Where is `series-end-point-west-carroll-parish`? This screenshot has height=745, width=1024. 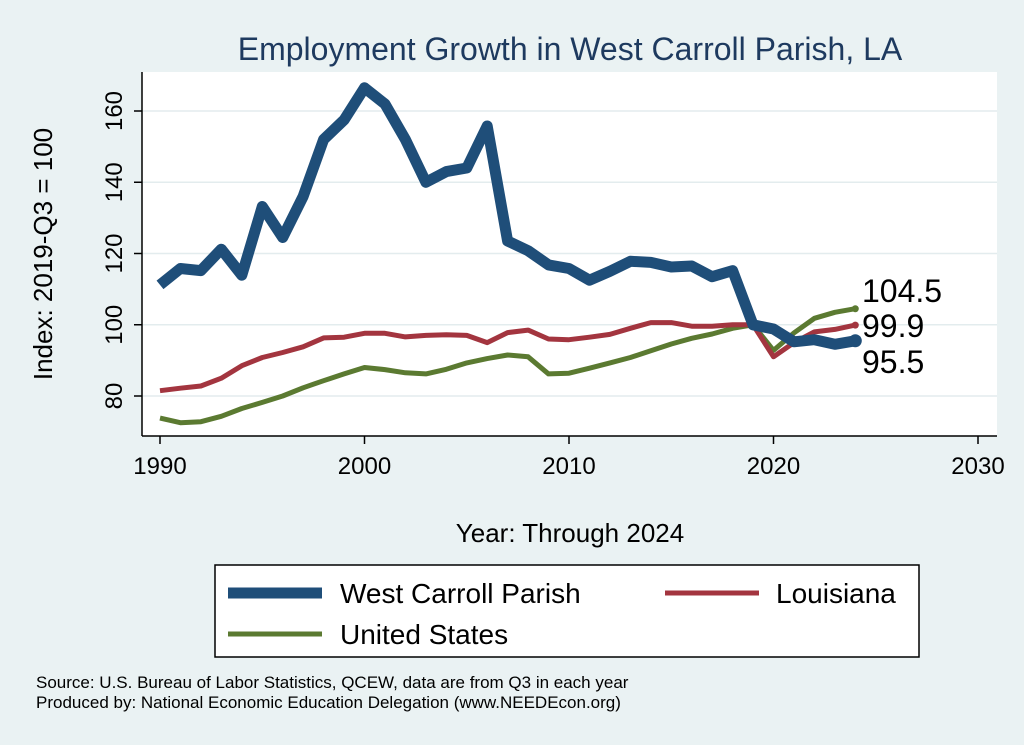
series-end-point-west-carroll-parish is located at coordinates (855, 341).